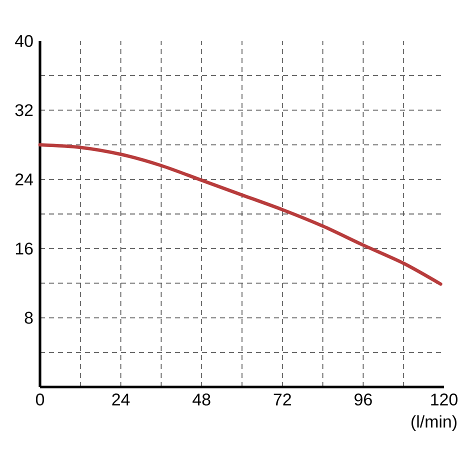  I want to click on x-tick-label: 24, so click(121, 400).